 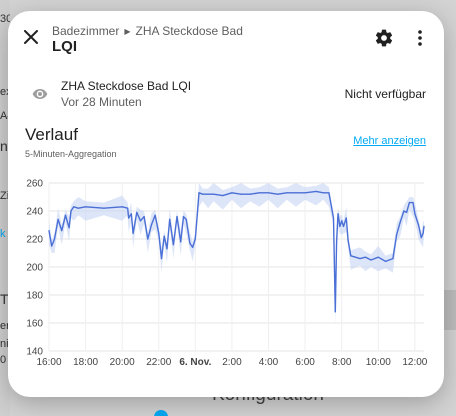 What do you see at coordinates (64, 46) in the screenshot?
I see `dialog-title: LQI` at bounding box center [64, 46].